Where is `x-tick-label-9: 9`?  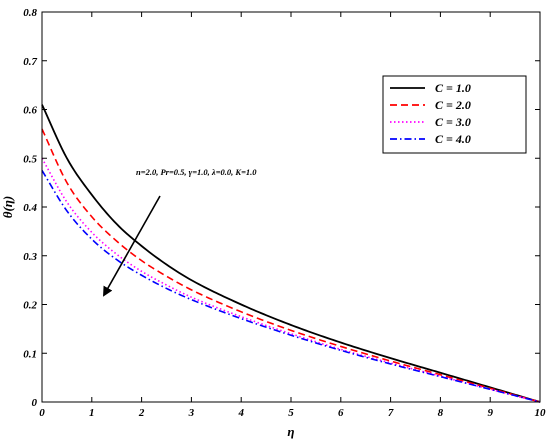
x-tick-label-9: 9 is located at coordinates (490, 413).